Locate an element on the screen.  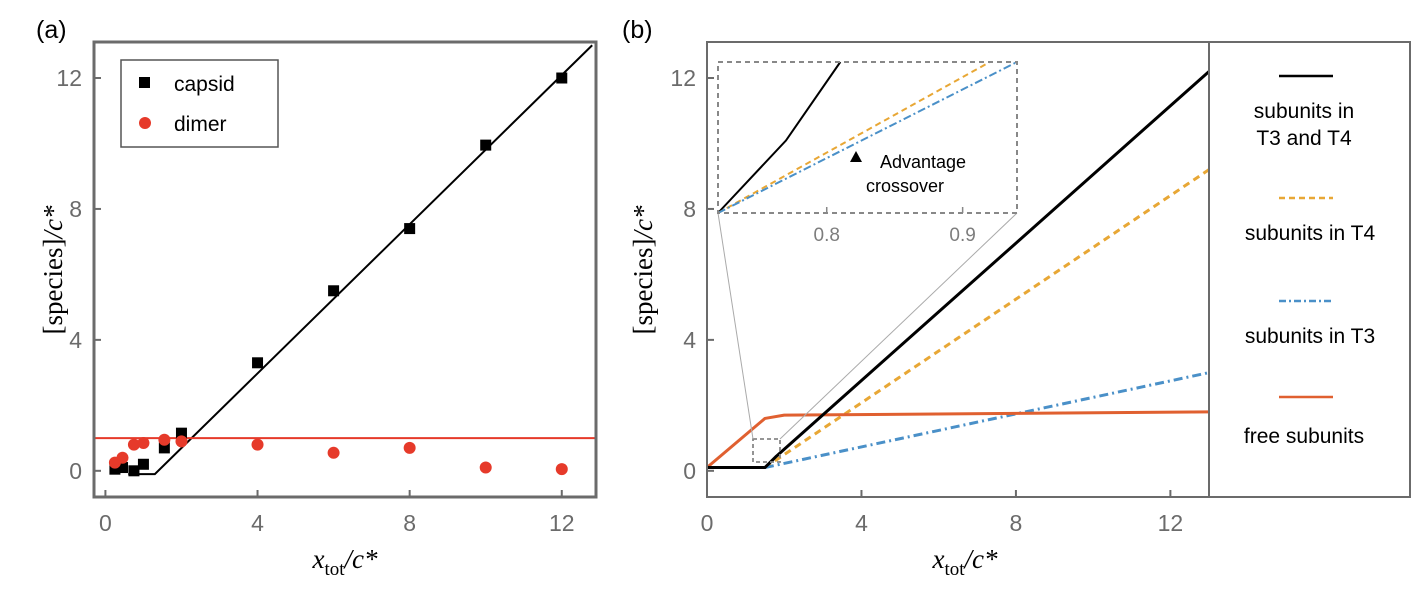
x-tick-label-a: 0 is located at coordinates (105, 523).